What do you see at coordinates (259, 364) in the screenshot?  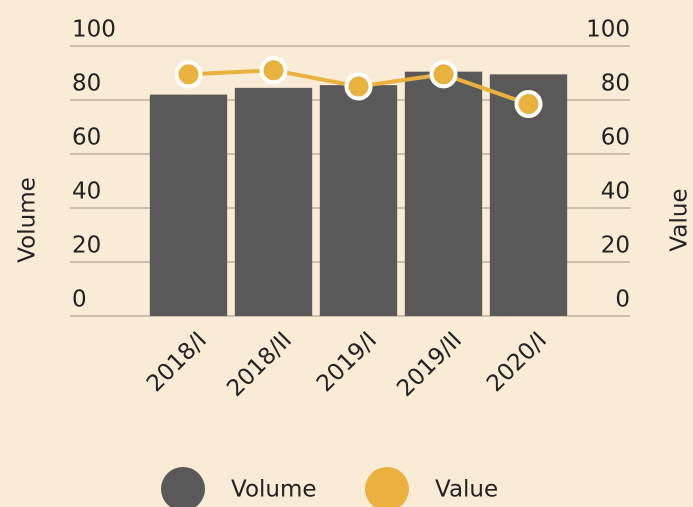 I see `x-tick-label: 2018/II` at bounding box center [259, 364].